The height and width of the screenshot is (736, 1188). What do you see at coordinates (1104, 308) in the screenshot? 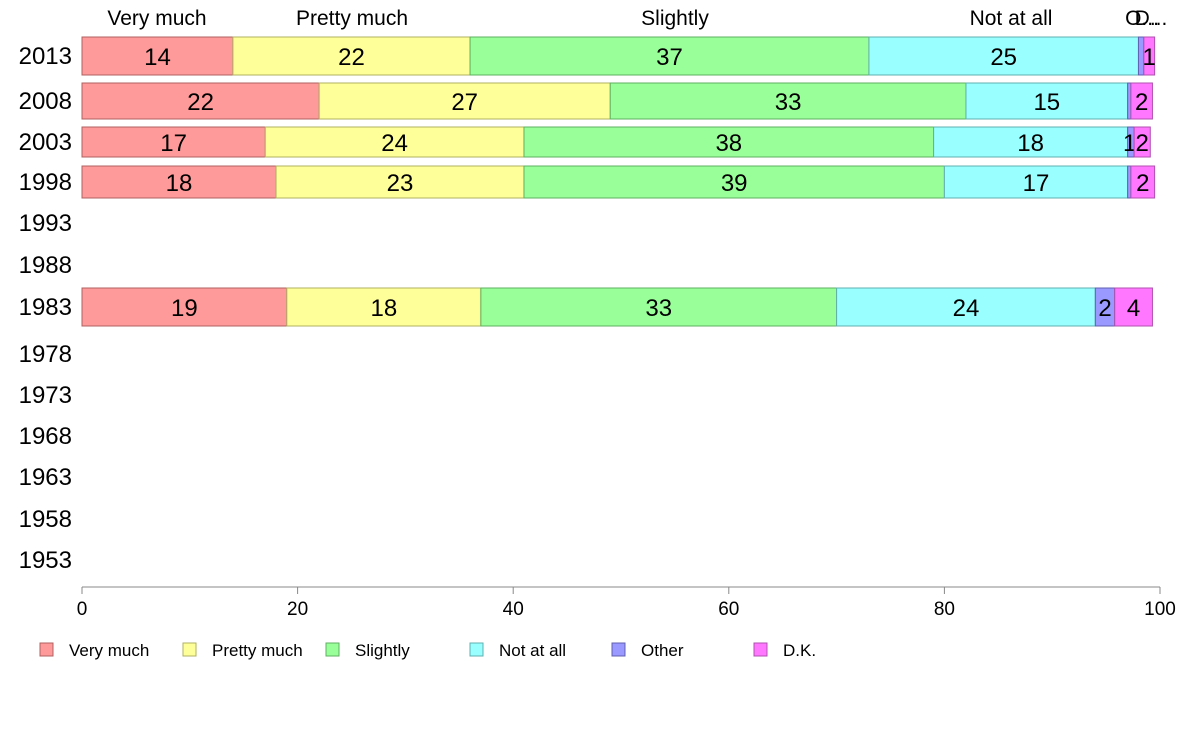
I see `data-label-1983-other: 2` at bounding box center [1104, 308].